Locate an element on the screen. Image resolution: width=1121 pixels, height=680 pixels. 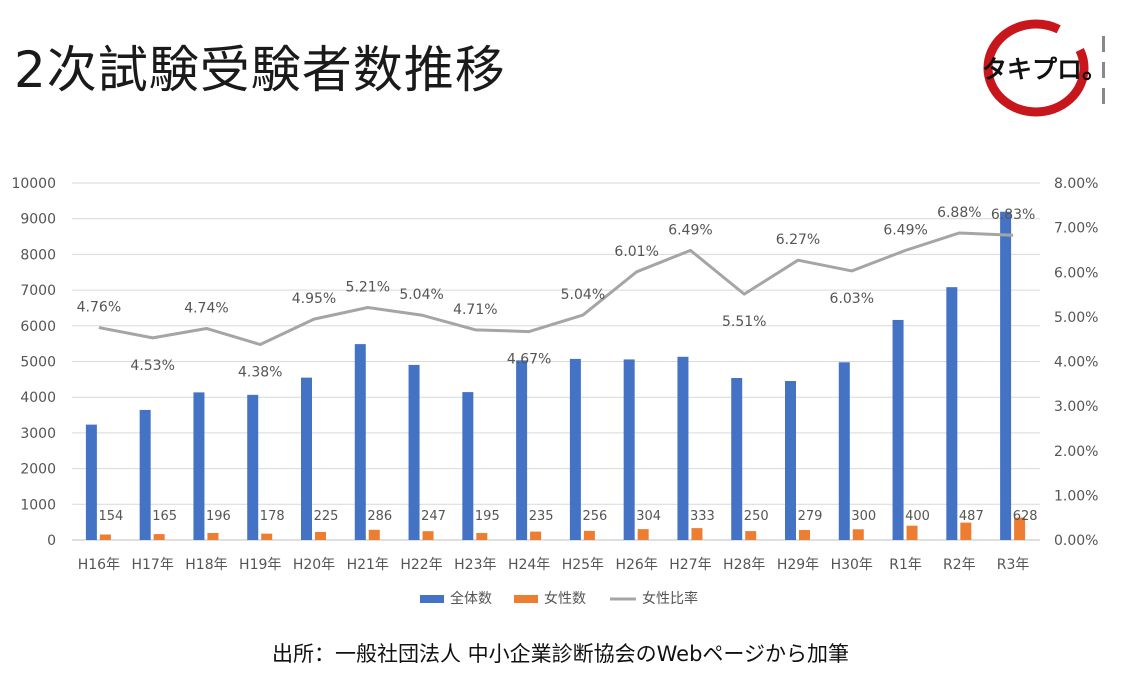
logo-text: タキプロ。 is located at coordinates (1044, 69).